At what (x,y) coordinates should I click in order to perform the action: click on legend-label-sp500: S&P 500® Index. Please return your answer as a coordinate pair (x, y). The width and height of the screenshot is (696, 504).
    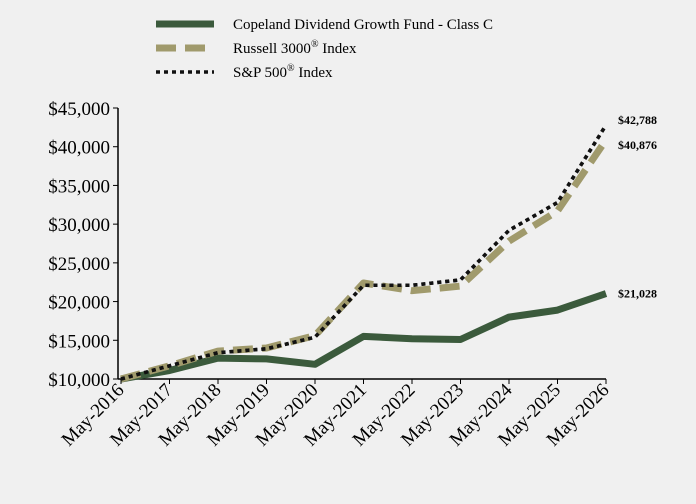
    Looking at the image, I should click on (283, 72).